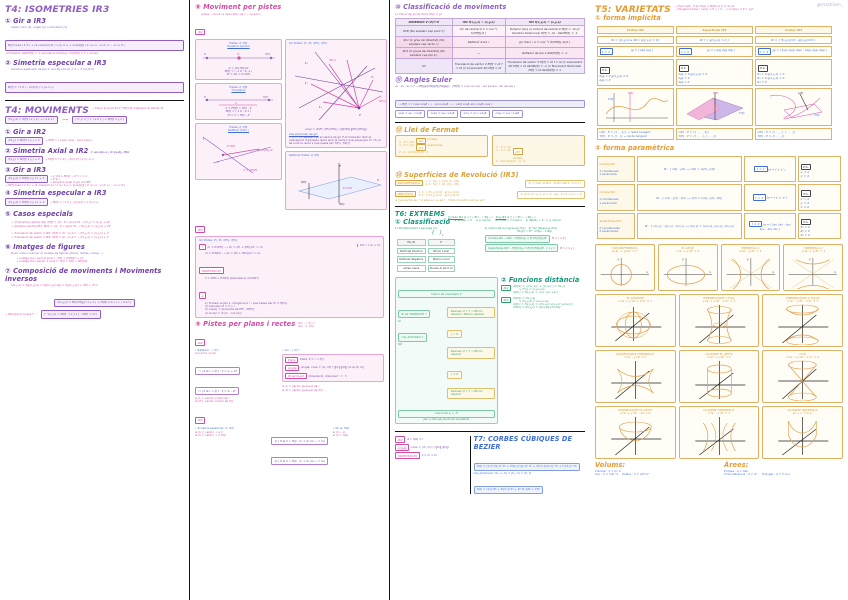 The width and height of the screenshot is (848, 600). Describe the element at coordinates (306, 327) in the screenshot. I see `b7-t2: IR3 : π, f(π)` at that location.